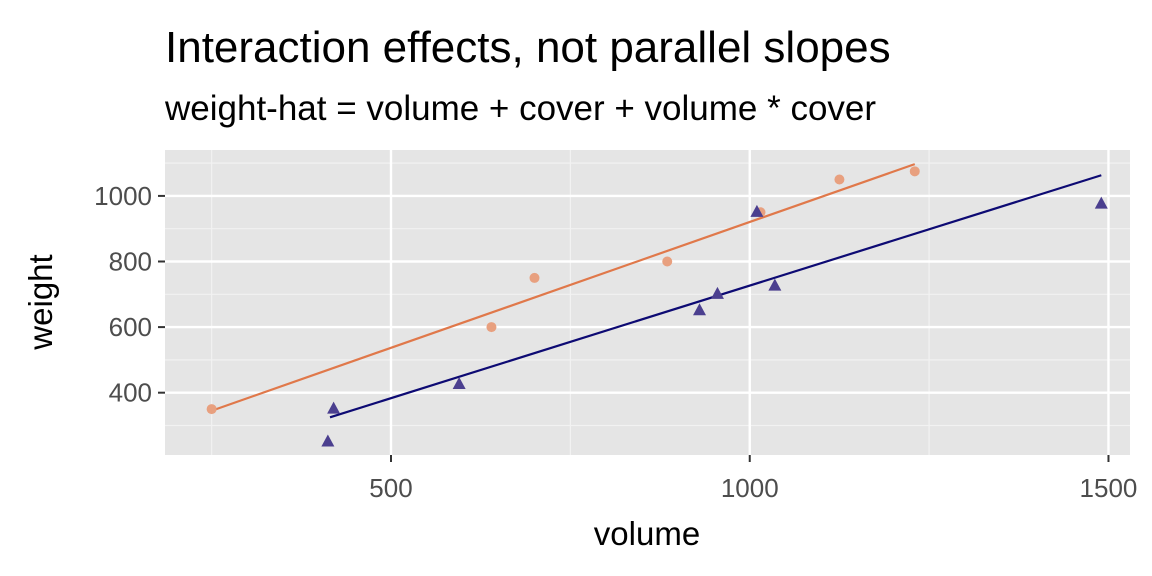 The width and height of the screenshot is (1152, 576). Describe the element at coordinates (390, 488) in the screenshot. I see `x-tick-label: 500` at that location.